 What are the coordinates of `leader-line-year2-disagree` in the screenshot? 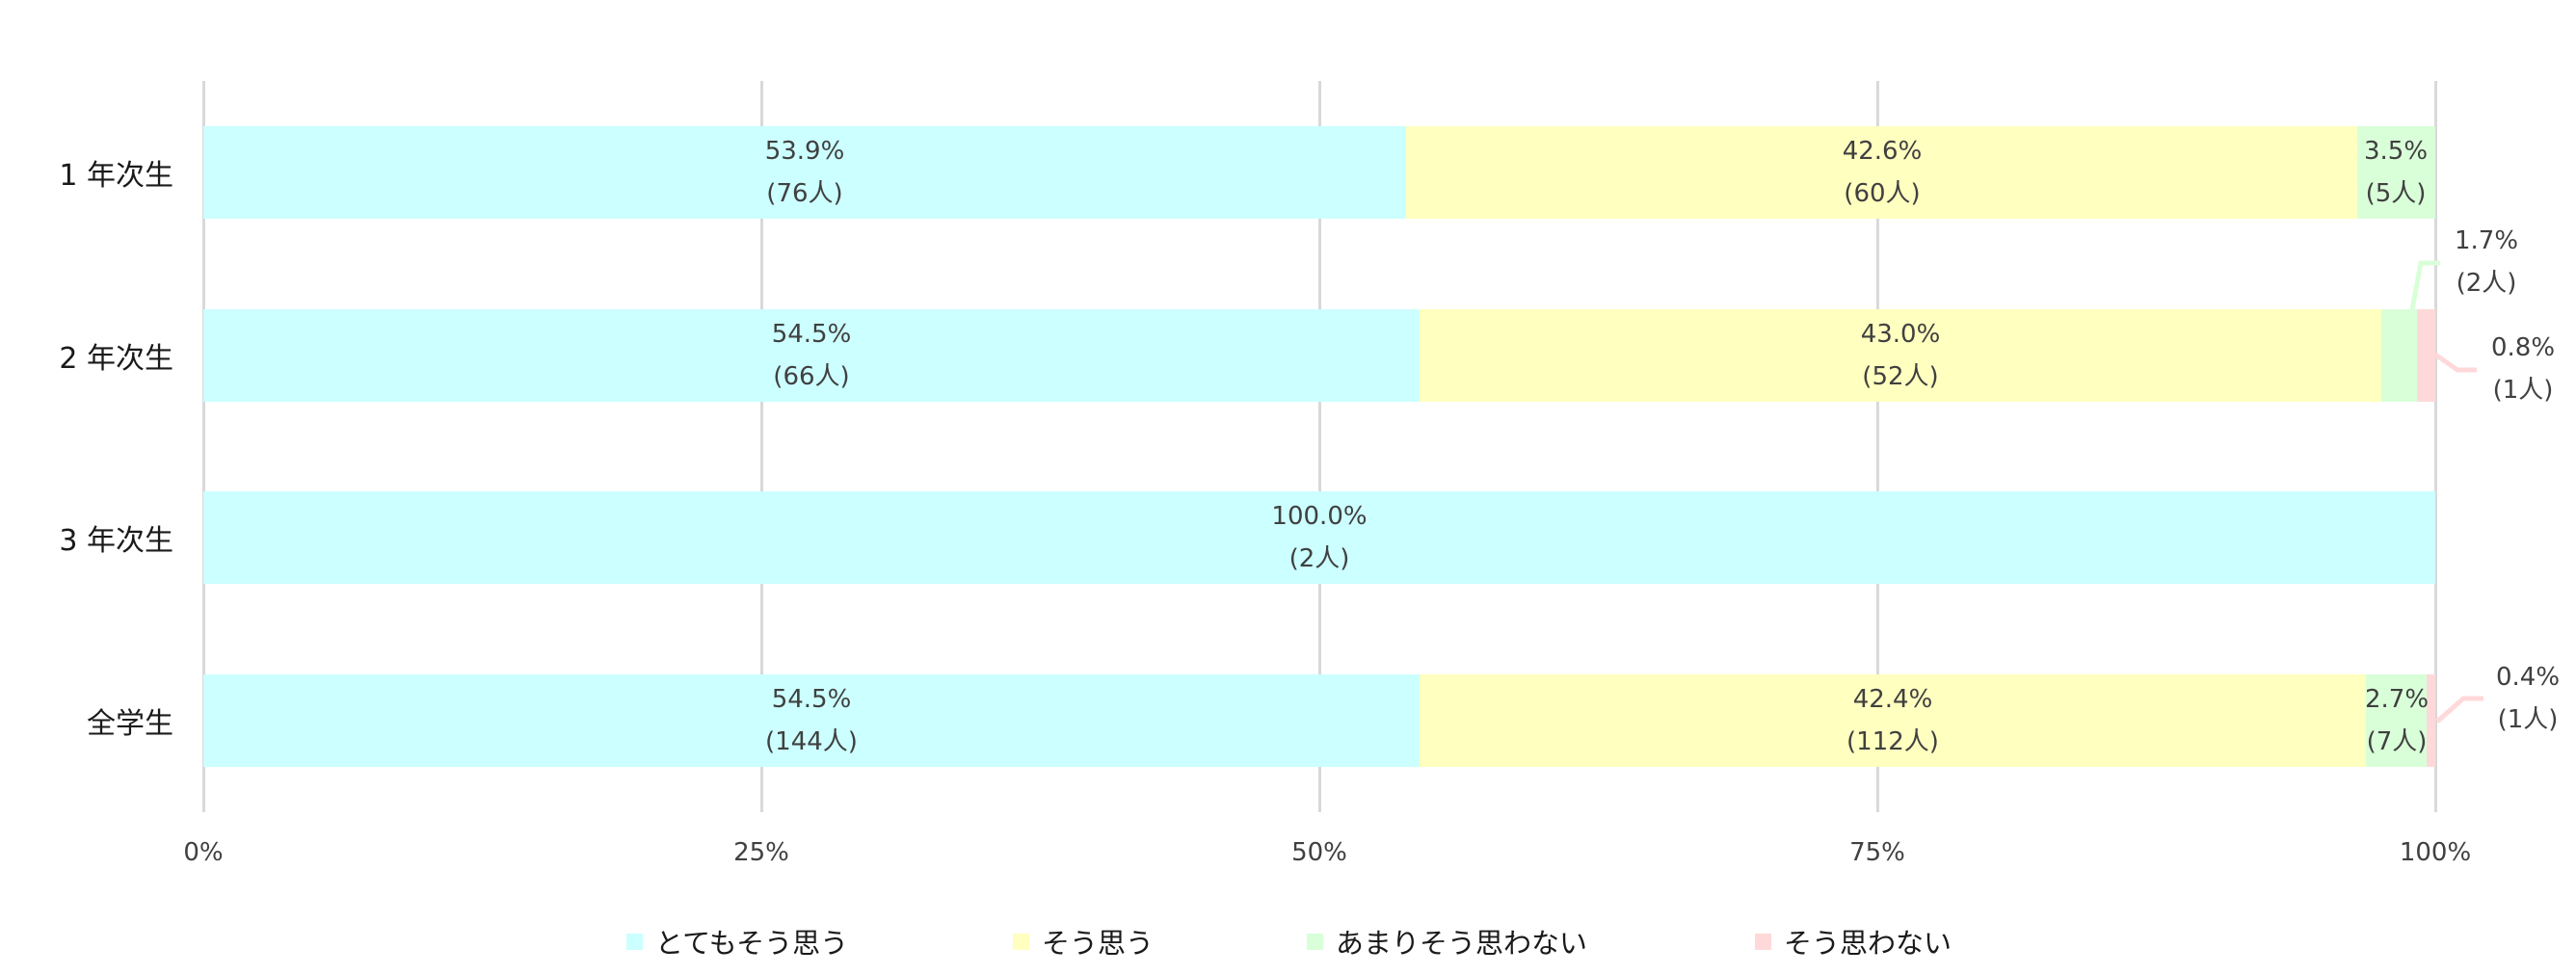 It's located at (2455, 362).